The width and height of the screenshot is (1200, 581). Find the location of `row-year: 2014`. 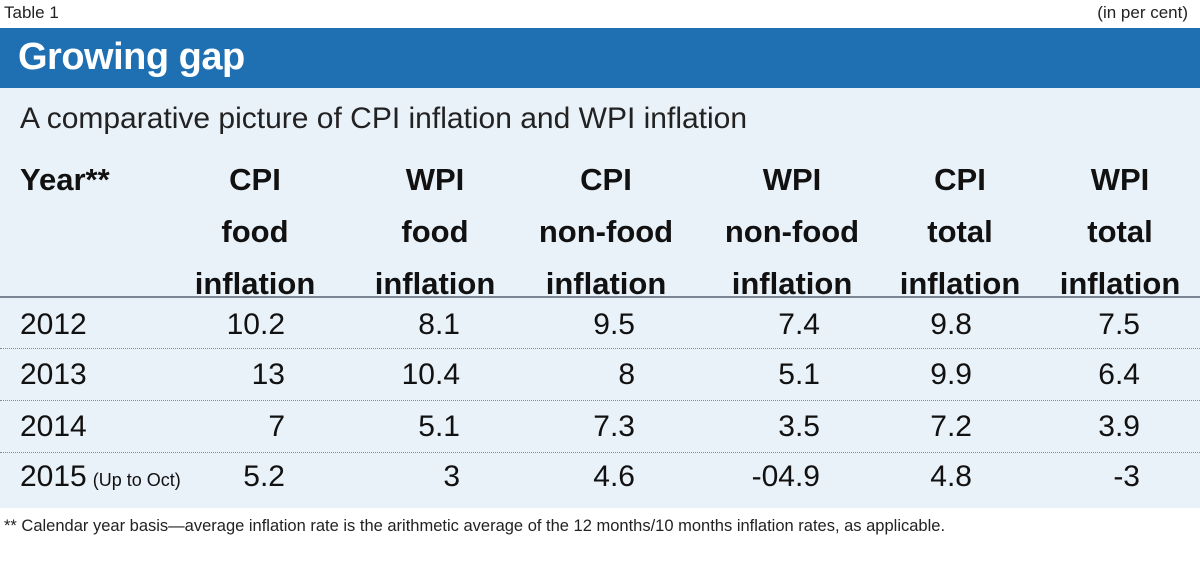

row-year: 2014 is located at coordinates (56, 427).